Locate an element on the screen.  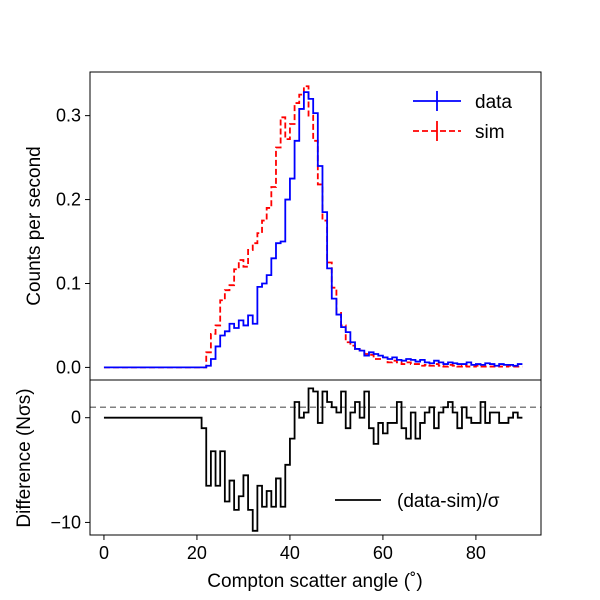
x-tick-label: 0 is located at coordinates (104, 553).